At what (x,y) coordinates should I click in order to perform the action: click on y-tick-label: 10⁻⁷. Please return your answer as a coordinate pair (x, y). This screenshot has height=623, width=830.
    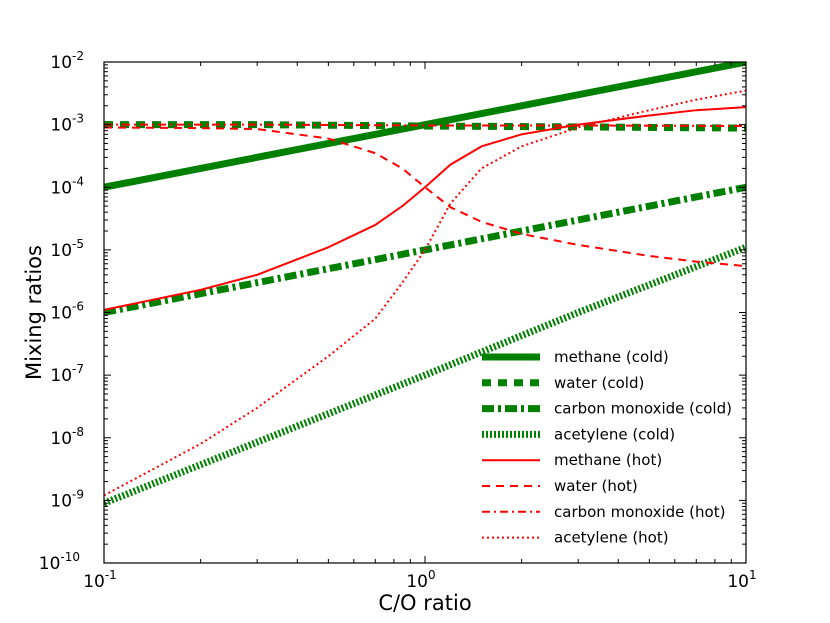
    Looking at the image, I should click on (67, 374).